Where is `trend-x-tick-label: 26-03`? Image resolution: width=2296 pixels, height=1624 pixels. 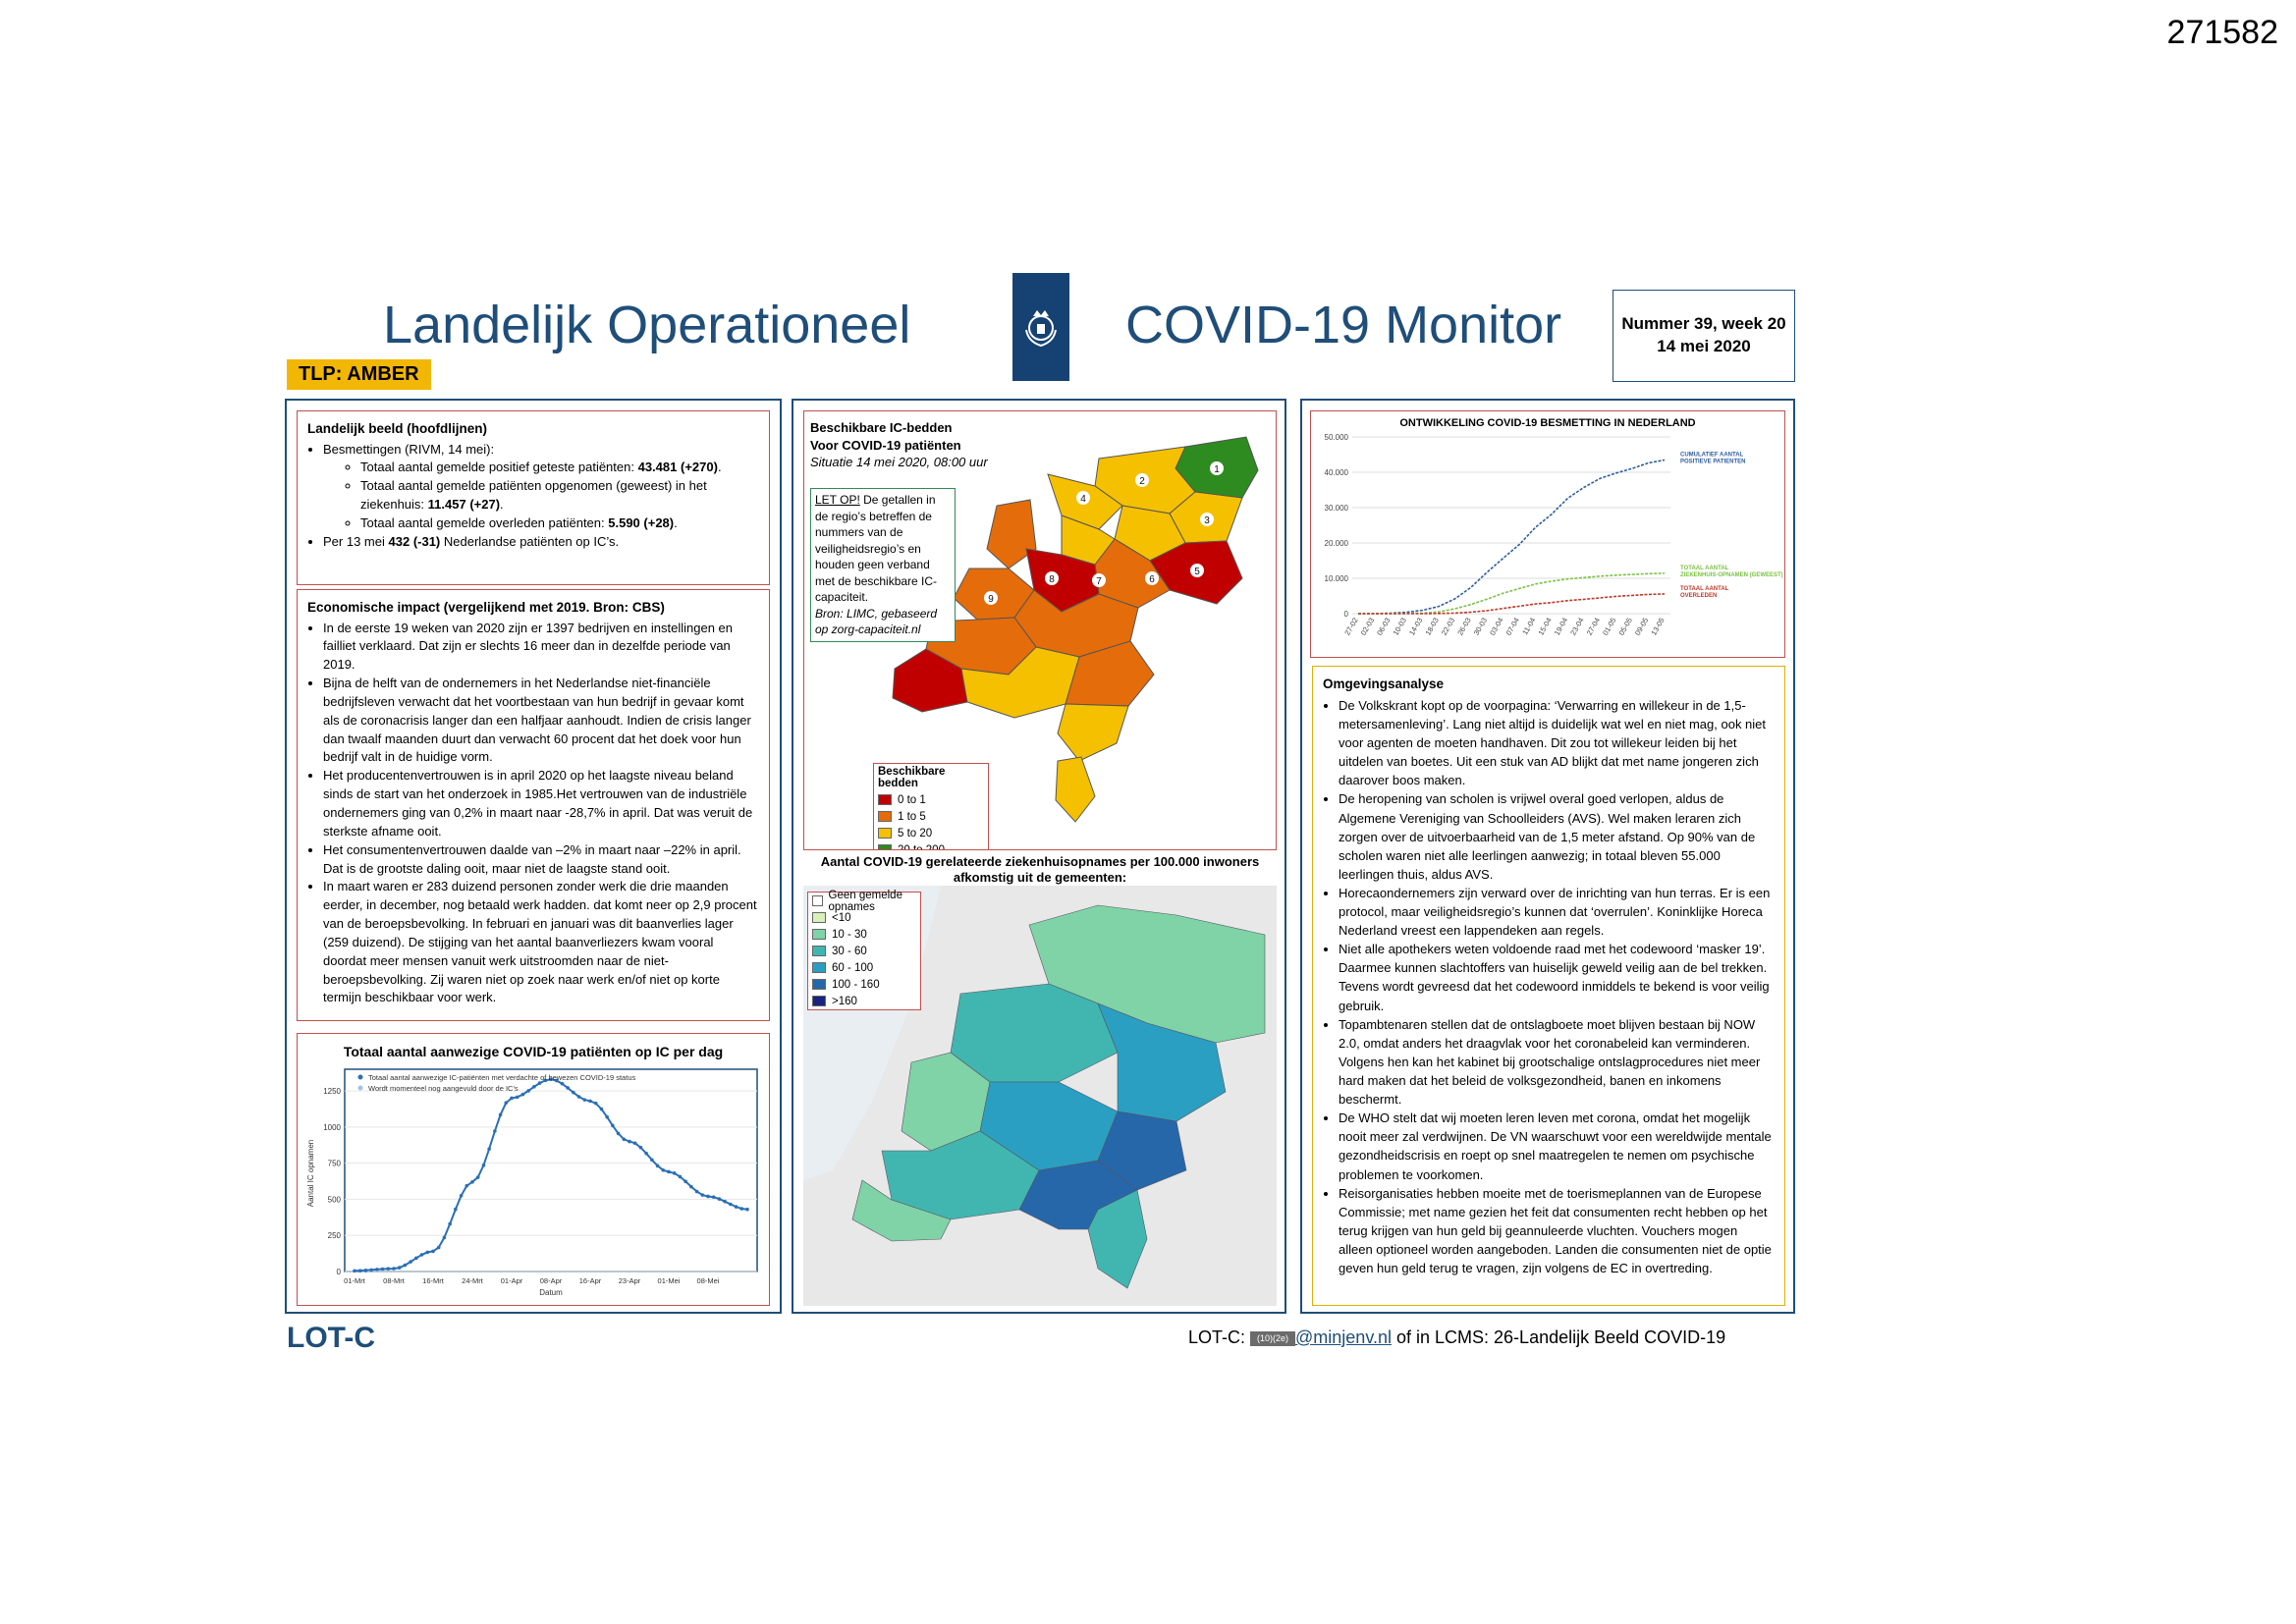
trend-x-tick-label: 26-03 is located at coordinates (1463, 627).